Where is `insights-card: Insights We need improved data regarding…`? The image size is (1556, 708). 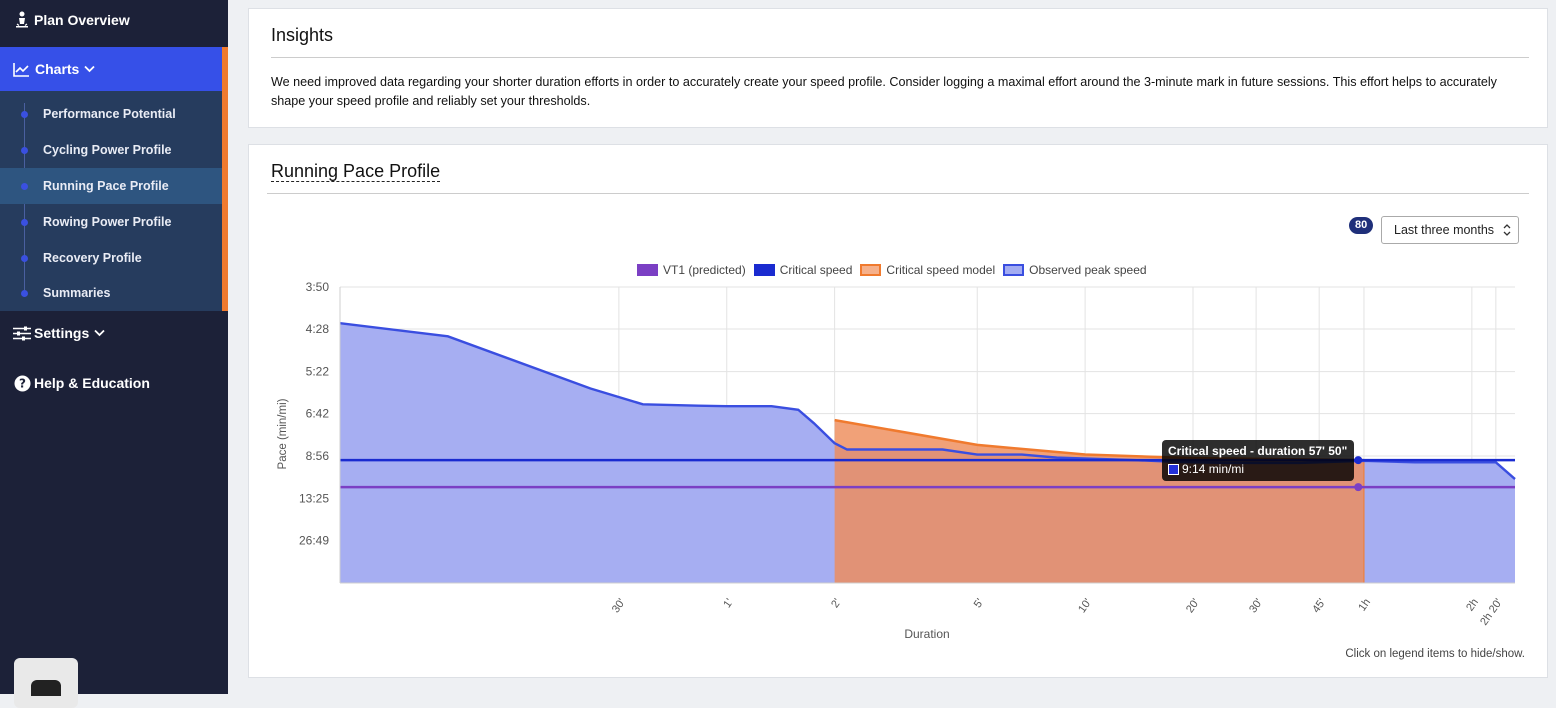
insights-card: Insights We need improved data regarding… is located at coordinates (898, 68).